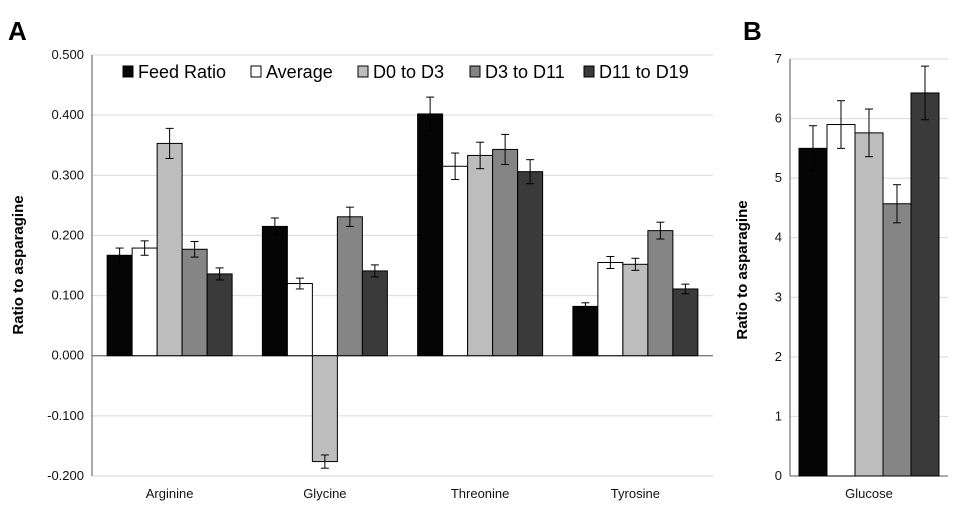  Describe the element at coordinates (169, 249) in the screenshot. I see `panel-a-bar-arginine-d0-to-d3` at that location.